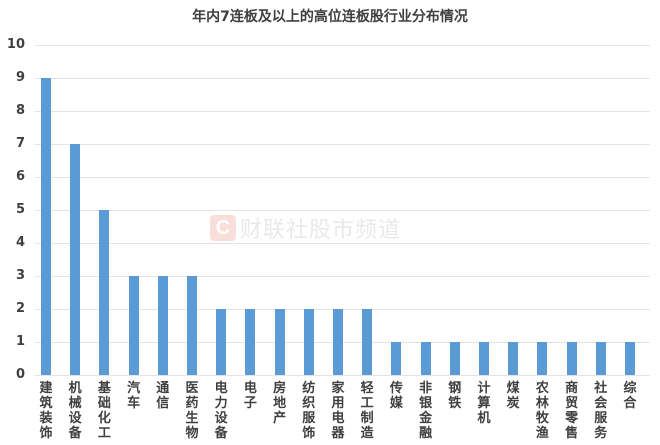  Describe the element at coordinates (367, 411) in the screenshot. I see `x-tick-label: 轻工制造` at that location.